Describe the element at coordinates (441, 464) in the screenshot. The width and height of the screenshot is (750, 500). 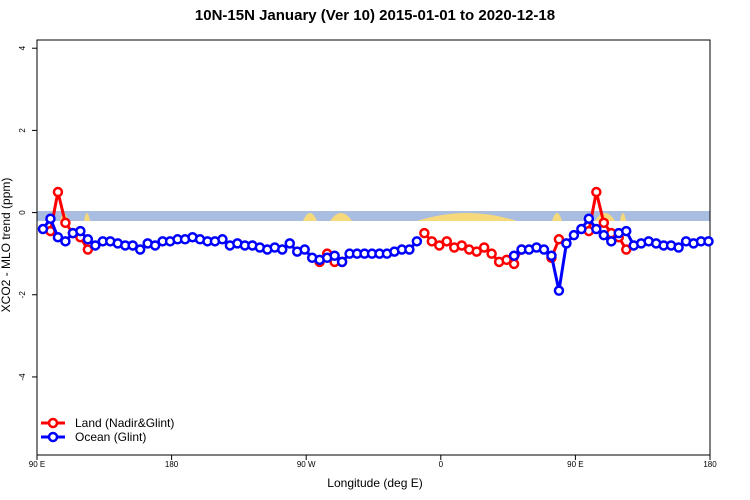
I see `x-tick-label: 0` at that location.